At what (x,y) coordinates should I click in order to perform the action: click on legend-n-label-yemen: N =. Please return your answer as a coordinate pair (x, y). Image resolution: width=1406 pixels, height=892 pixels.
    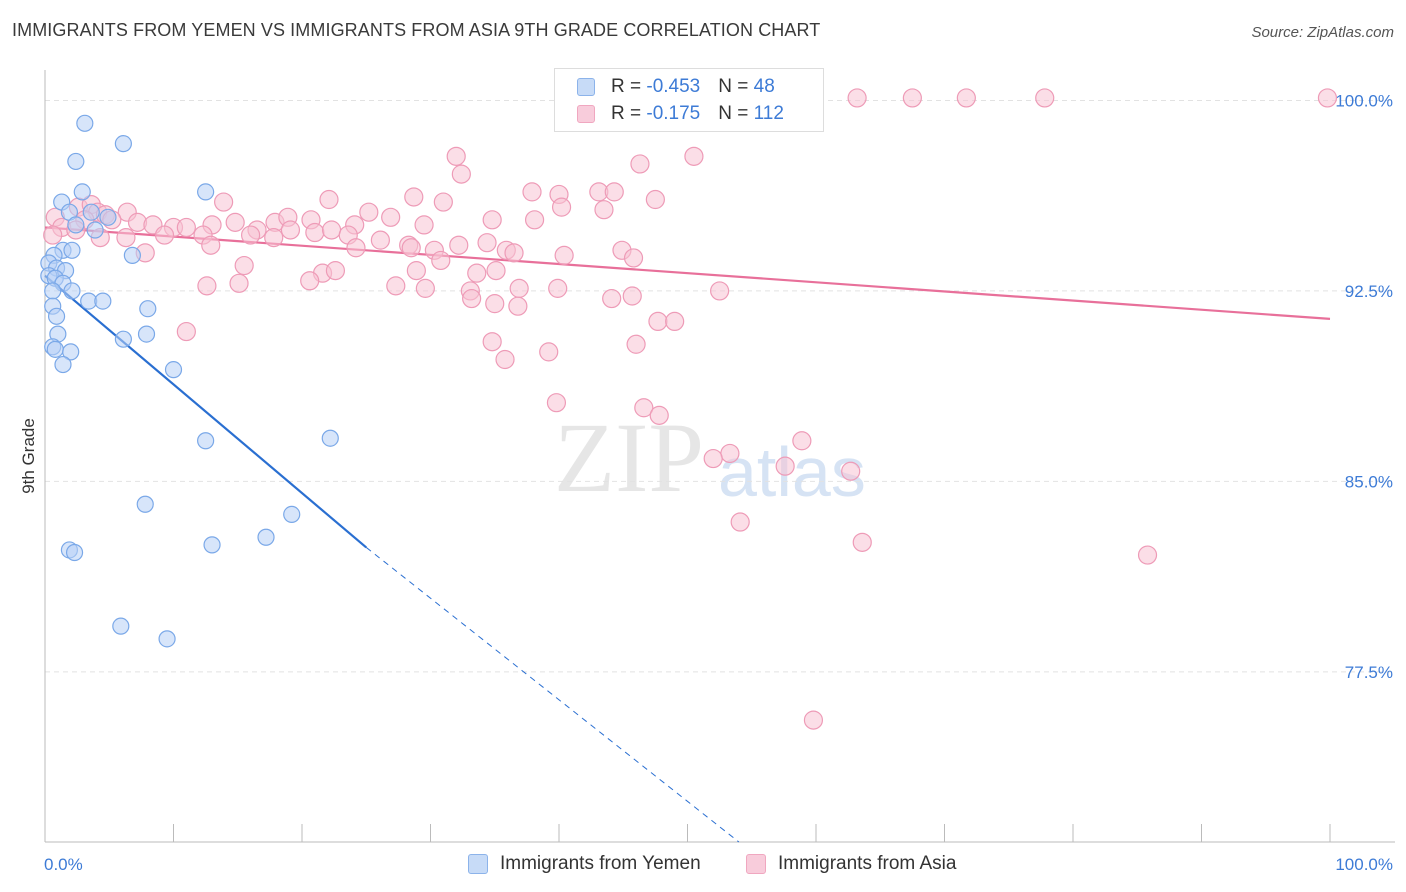
    Looking at the image, I should click on (736, 86).